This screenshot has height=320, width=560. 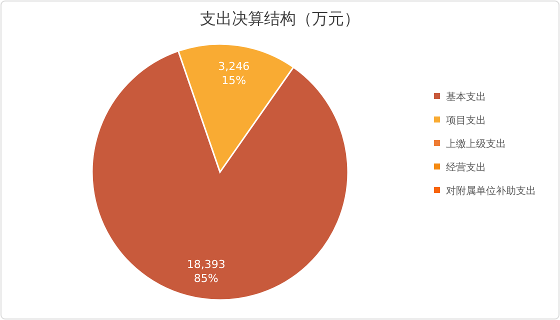 I want to click on data-label: 18,393 85%, so click(x=206, y=271).